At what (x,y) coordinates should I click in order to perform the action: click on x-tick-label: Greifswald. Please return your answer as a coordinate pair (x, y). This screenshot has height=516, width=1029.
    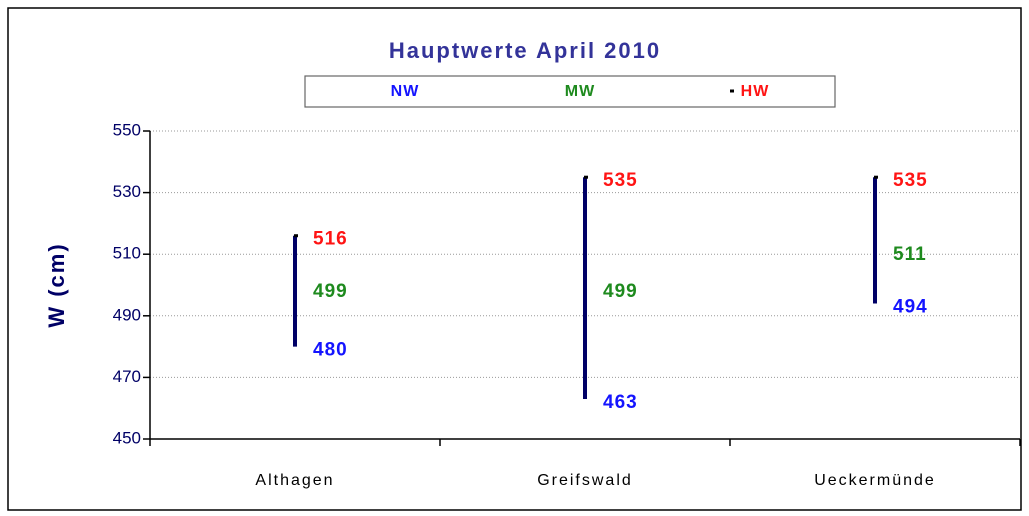
    Looking at the image, I should click on (585, 480).